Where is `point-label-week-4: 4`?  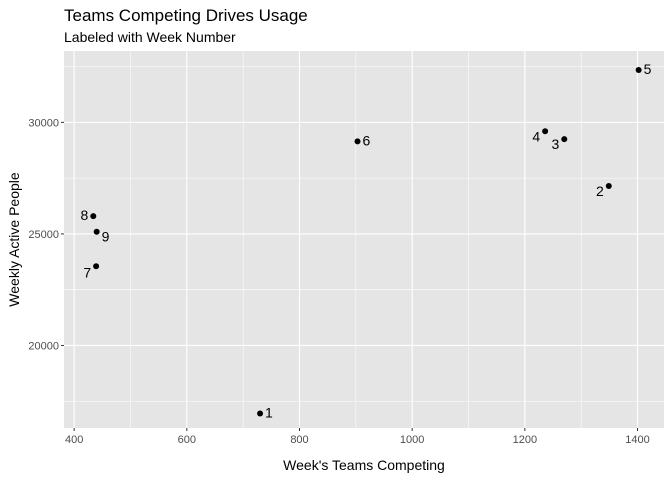 point-label-week-4: 4 is located at coordinates (536, 136).